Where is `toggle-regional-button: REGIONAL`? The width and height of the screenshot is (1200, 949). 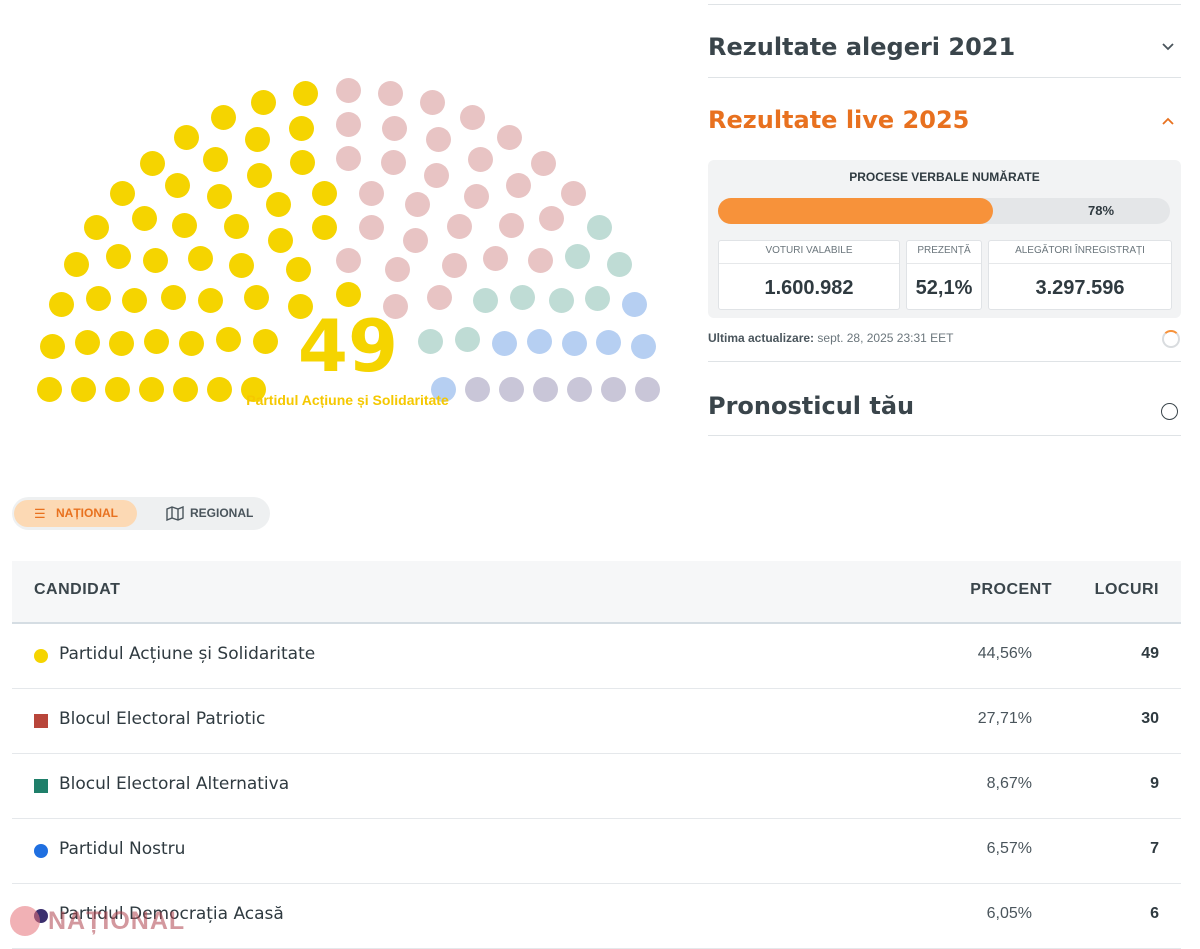 toggle-regional-button: REGIONAL is located at coordinates (210, 513).